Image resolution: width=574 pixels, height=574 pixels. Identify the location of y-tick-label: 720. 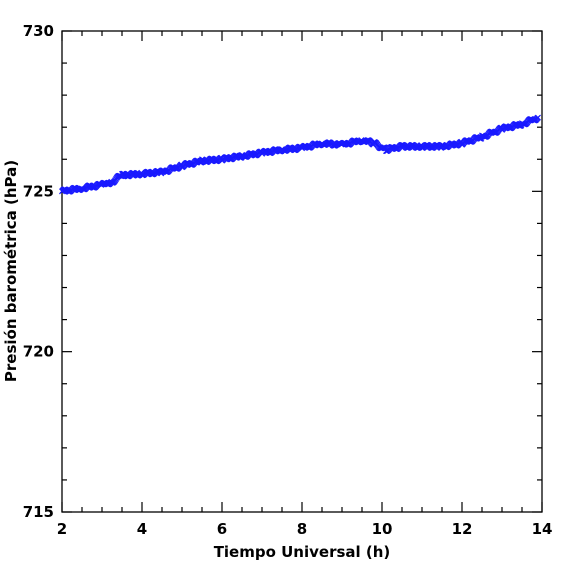
(38, 352).